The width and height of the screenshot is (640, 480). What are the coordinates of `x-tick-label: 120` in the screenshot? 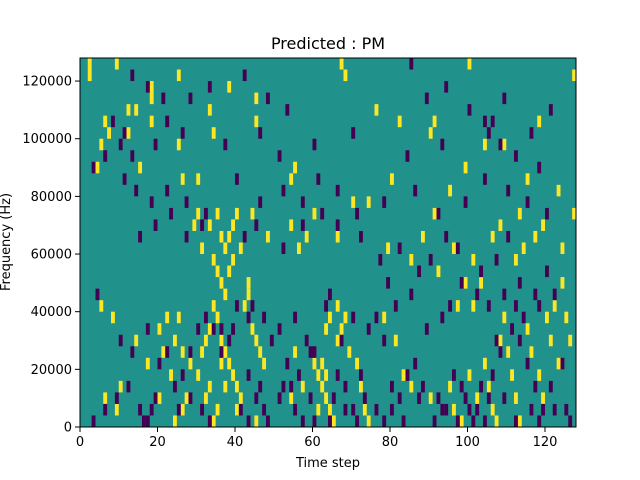 It's located at (545, 442).